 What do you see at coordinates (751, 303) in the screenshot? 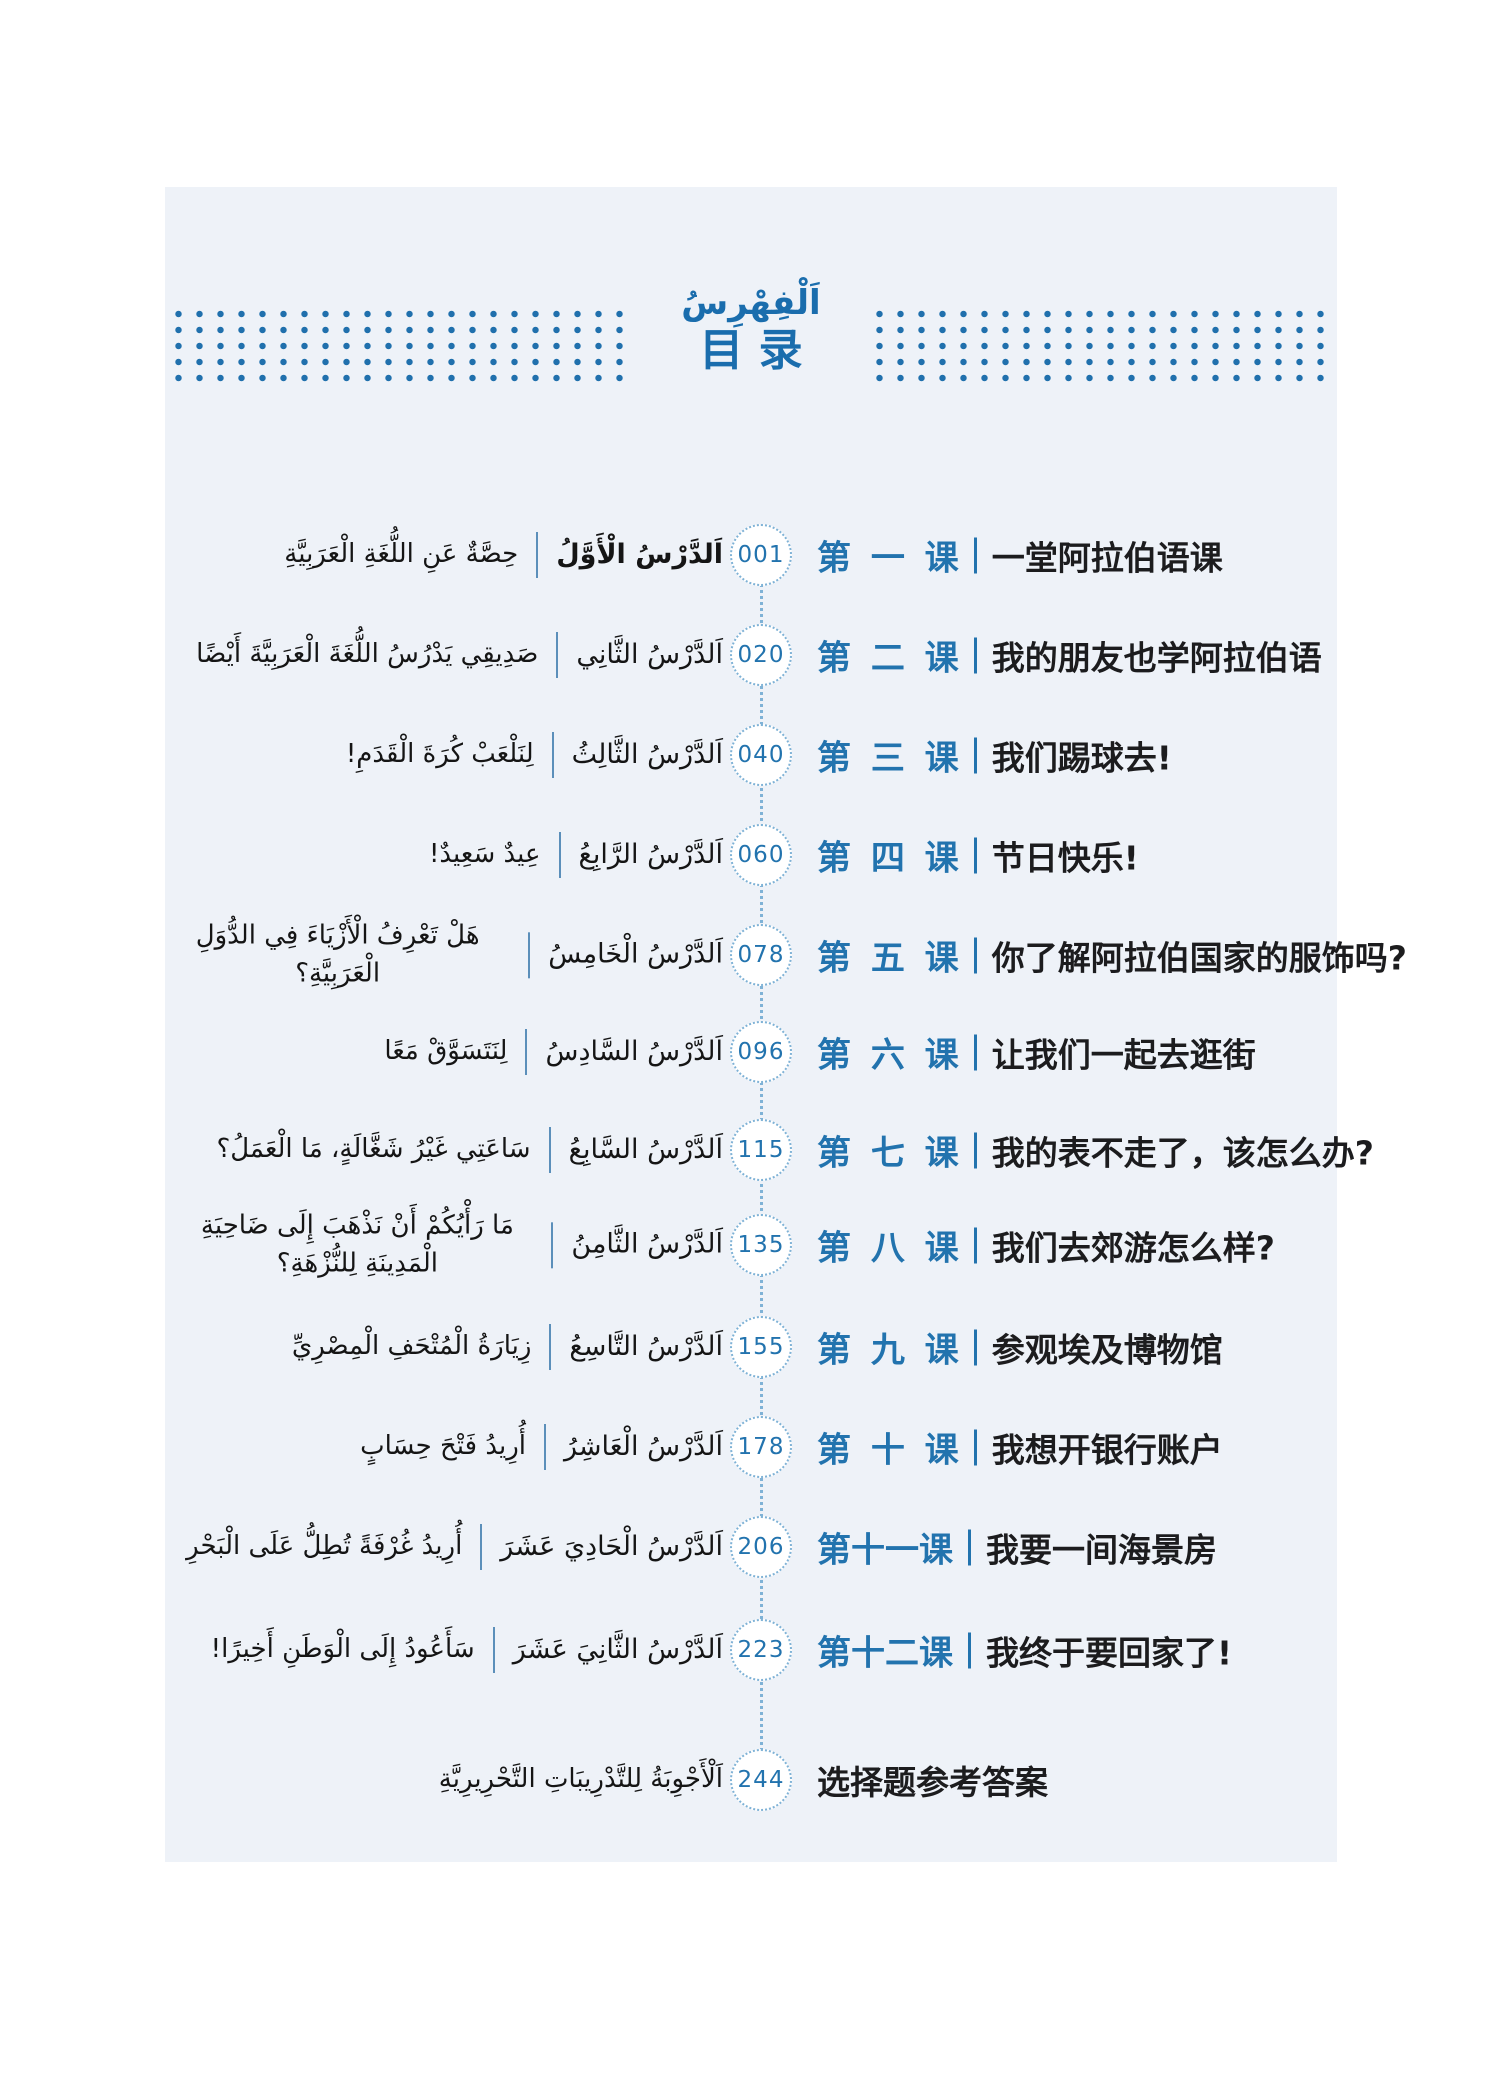
I see `page-title-arabic: اَلْفِهْرِسُ` at bounding box center [751, 303].